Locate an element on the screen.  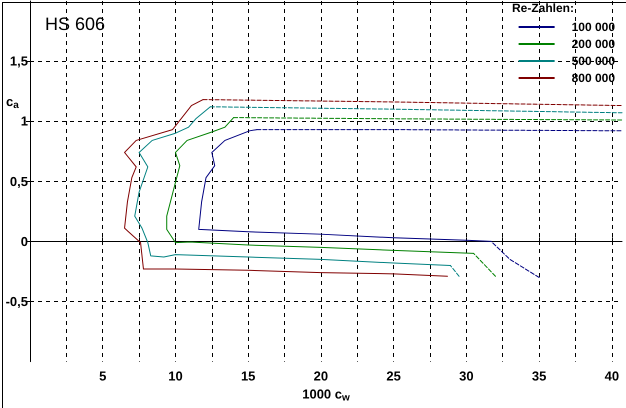
y-tick-label: 0 is located at coordinates (24, 241).